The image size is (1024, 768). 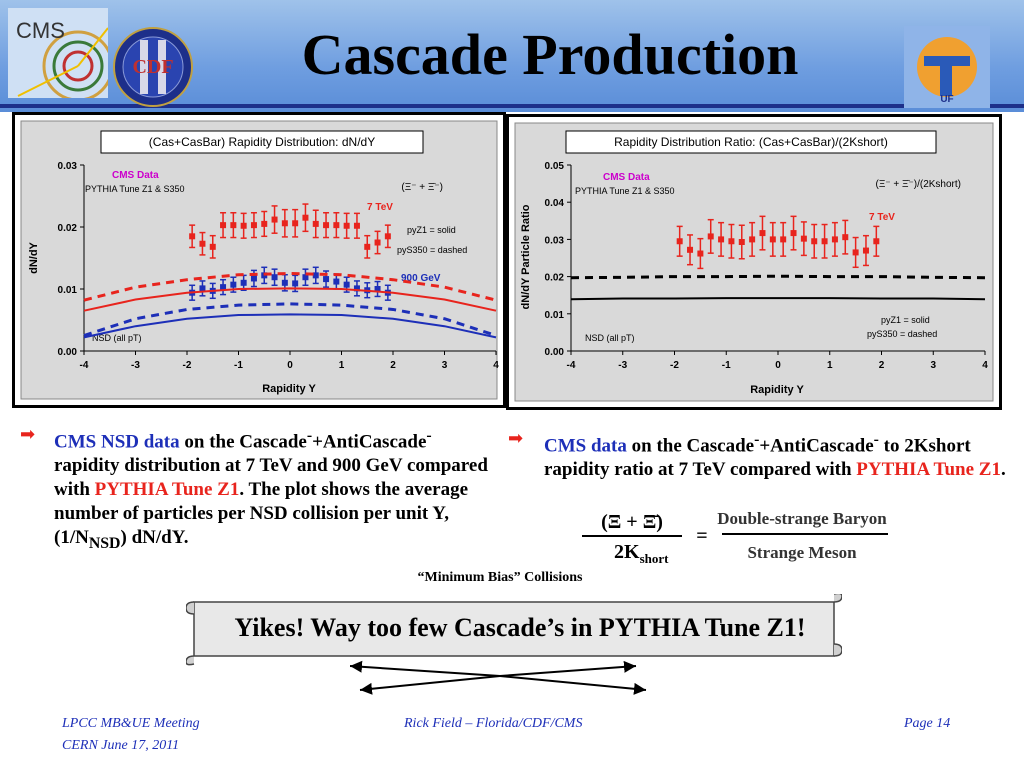 I want to click on footer-location: CERN June 17, 2011, so click(x=121, y=745).